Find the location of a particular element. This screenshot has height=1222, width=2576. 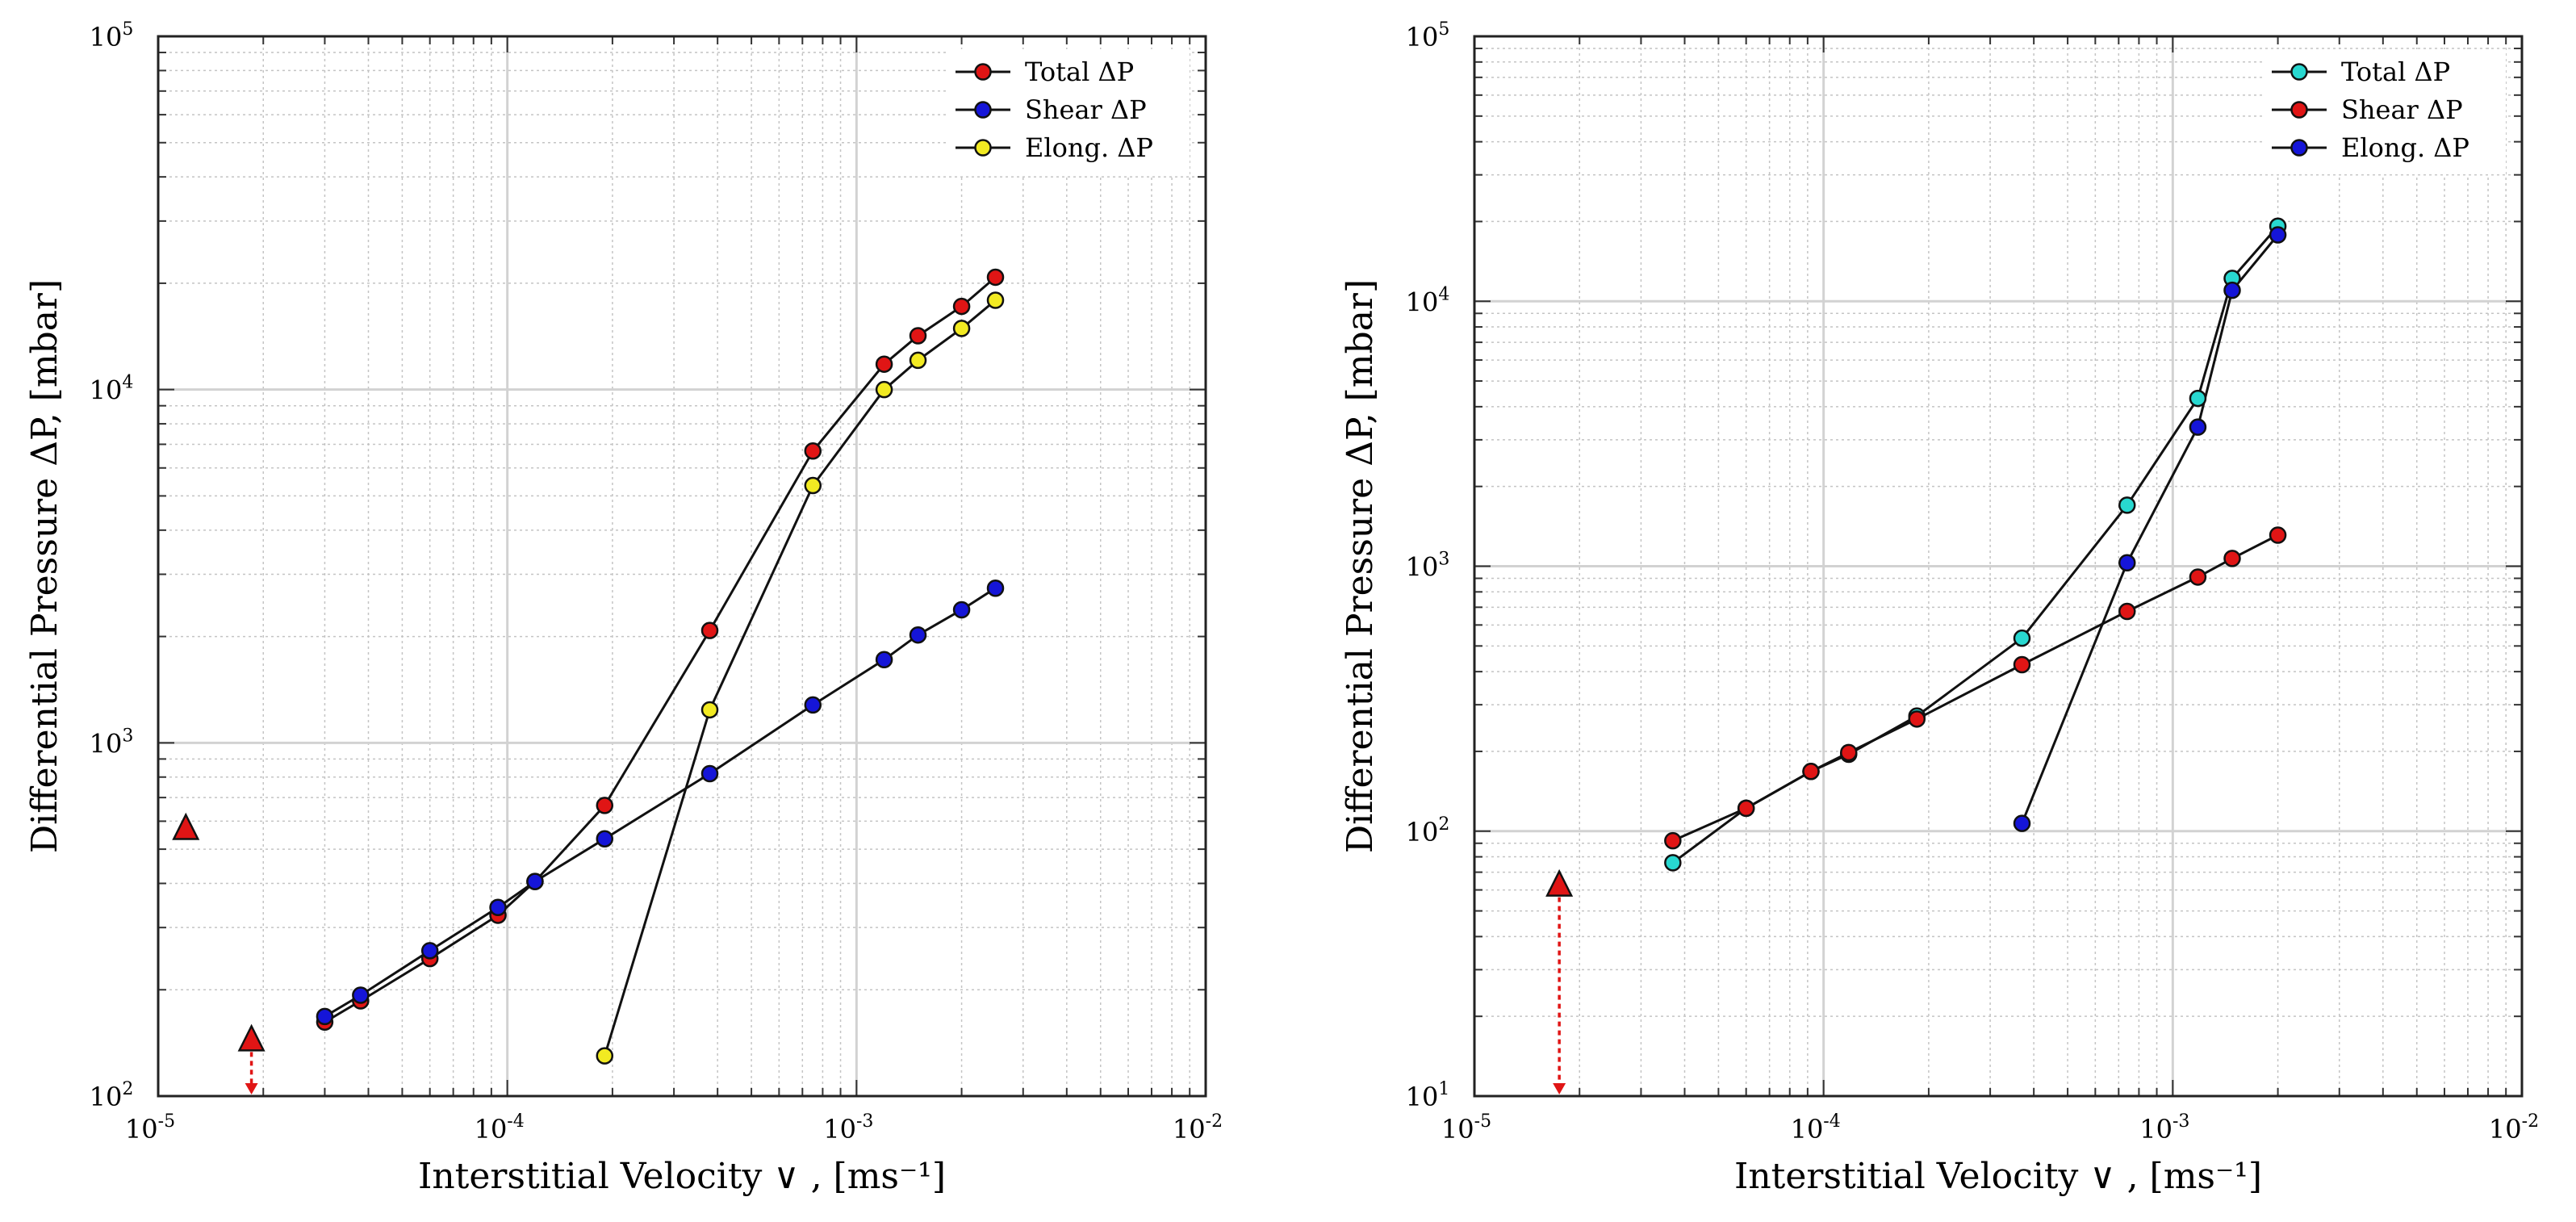

y-axis-label: Differential Pressure ΔP, [mbar] is located at coordinates (1360, 566).